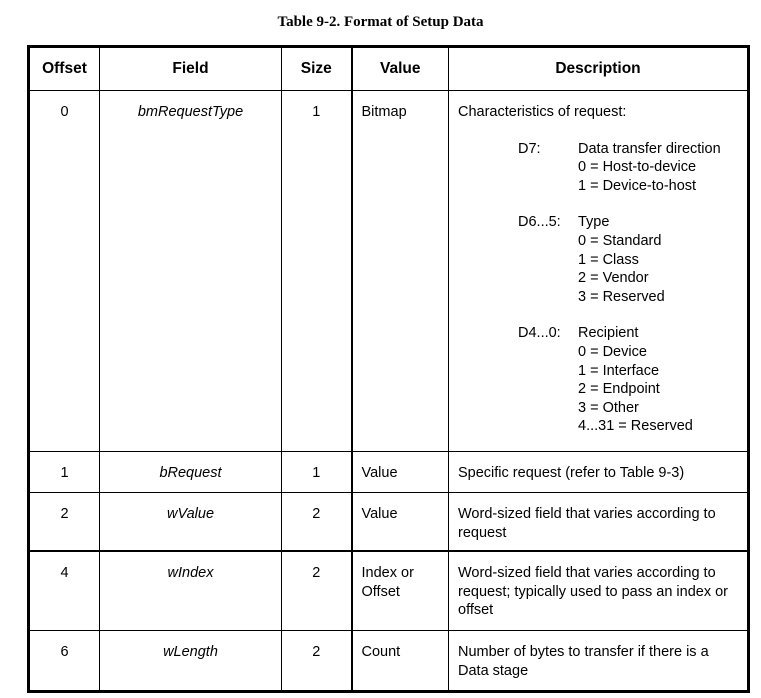 The width and height of the screenshot is (761, 698). What do you see at coordinates (542, 112) in the screenshot?
I see `description-text: Characteristics of request:` at bounding box center [542, 112].